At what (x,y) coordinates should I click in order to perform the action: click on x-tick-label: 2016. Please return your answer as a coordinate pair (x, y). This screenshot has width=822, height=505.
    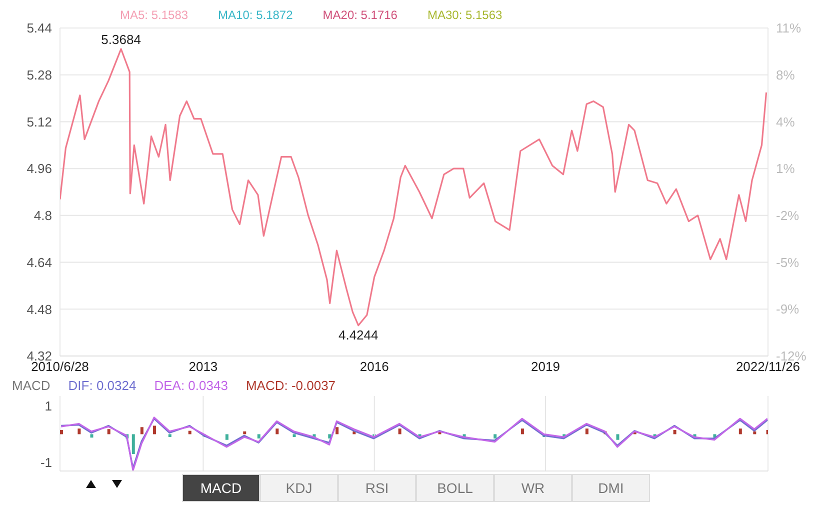
    Looking at the image, I should click on (374, 366).